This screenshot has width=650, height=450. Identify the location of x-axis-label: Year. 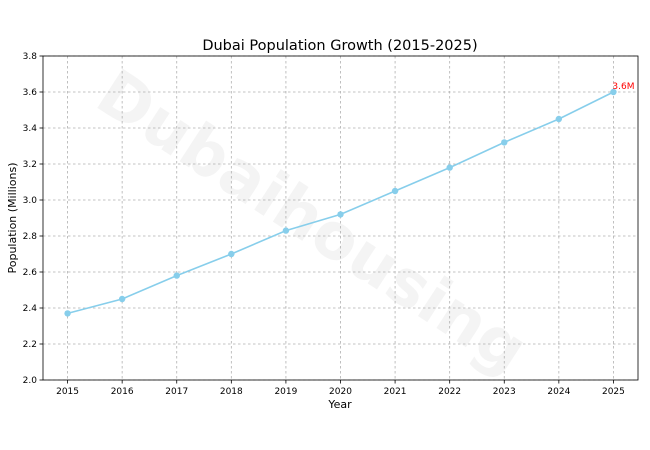
(339, 404).